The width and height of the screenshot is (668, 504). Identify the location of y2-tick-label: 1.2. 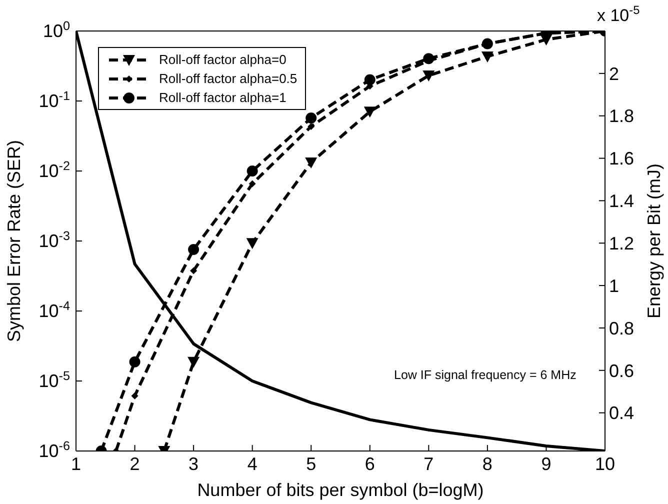
(621, 244).